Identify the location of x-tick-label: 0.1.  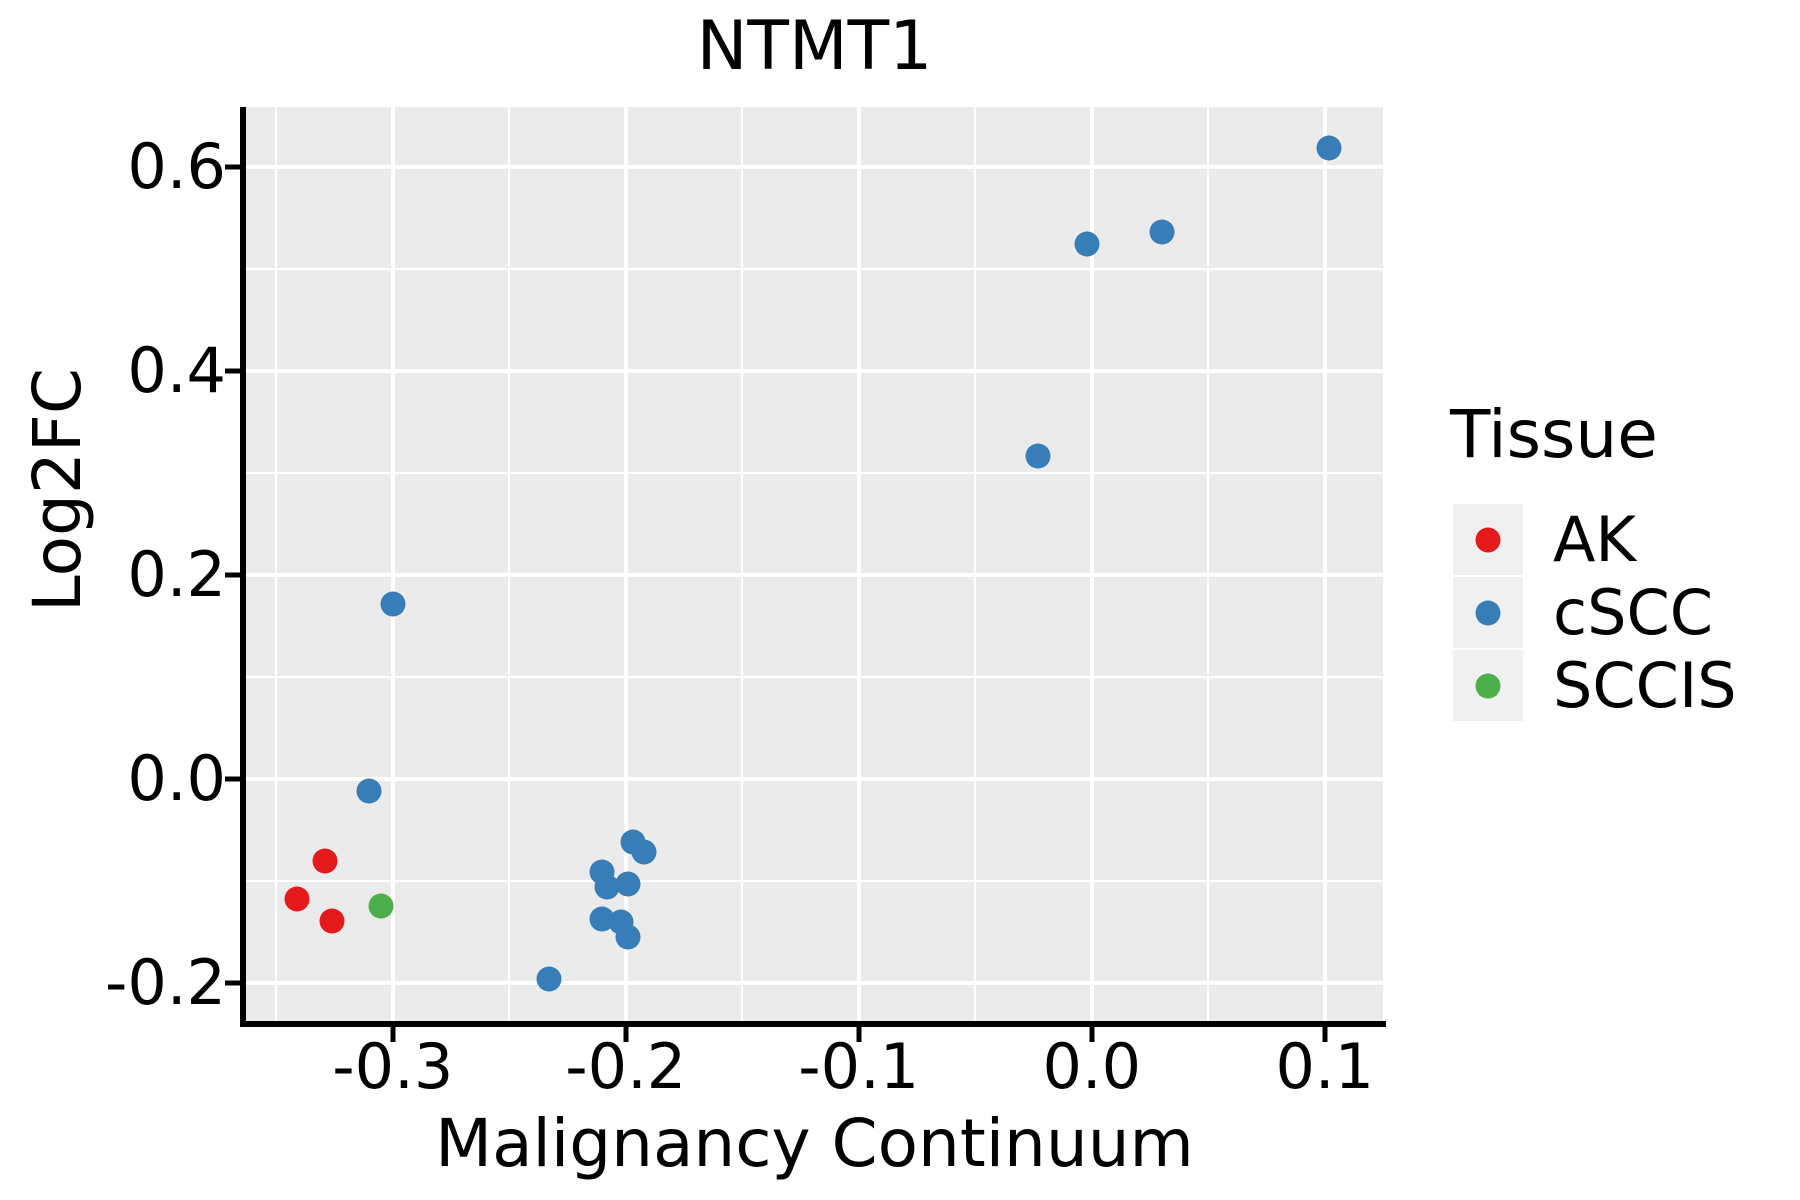
(1325, 1066).